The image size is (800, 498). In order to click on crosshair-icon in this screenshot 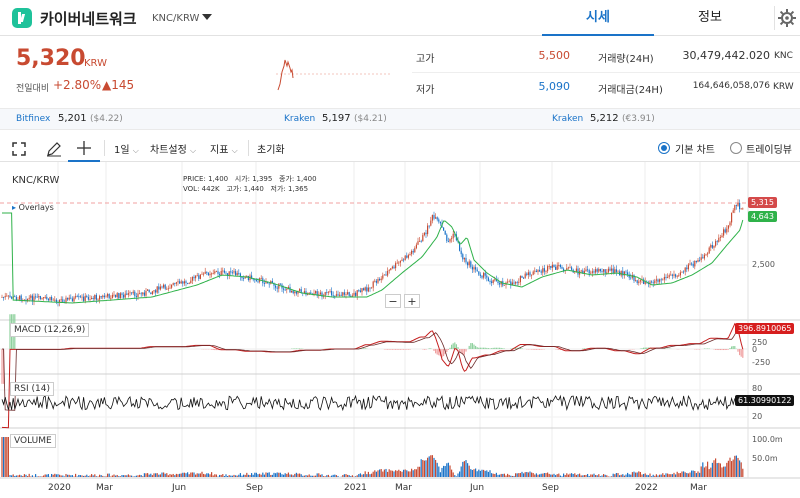, I will do `click(84, 148)`.